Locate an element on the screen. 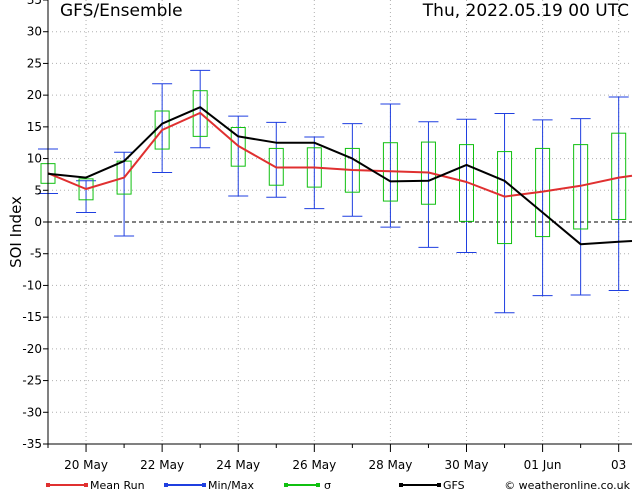  y-tick-label: -20 is located at coordinates (32, 349).